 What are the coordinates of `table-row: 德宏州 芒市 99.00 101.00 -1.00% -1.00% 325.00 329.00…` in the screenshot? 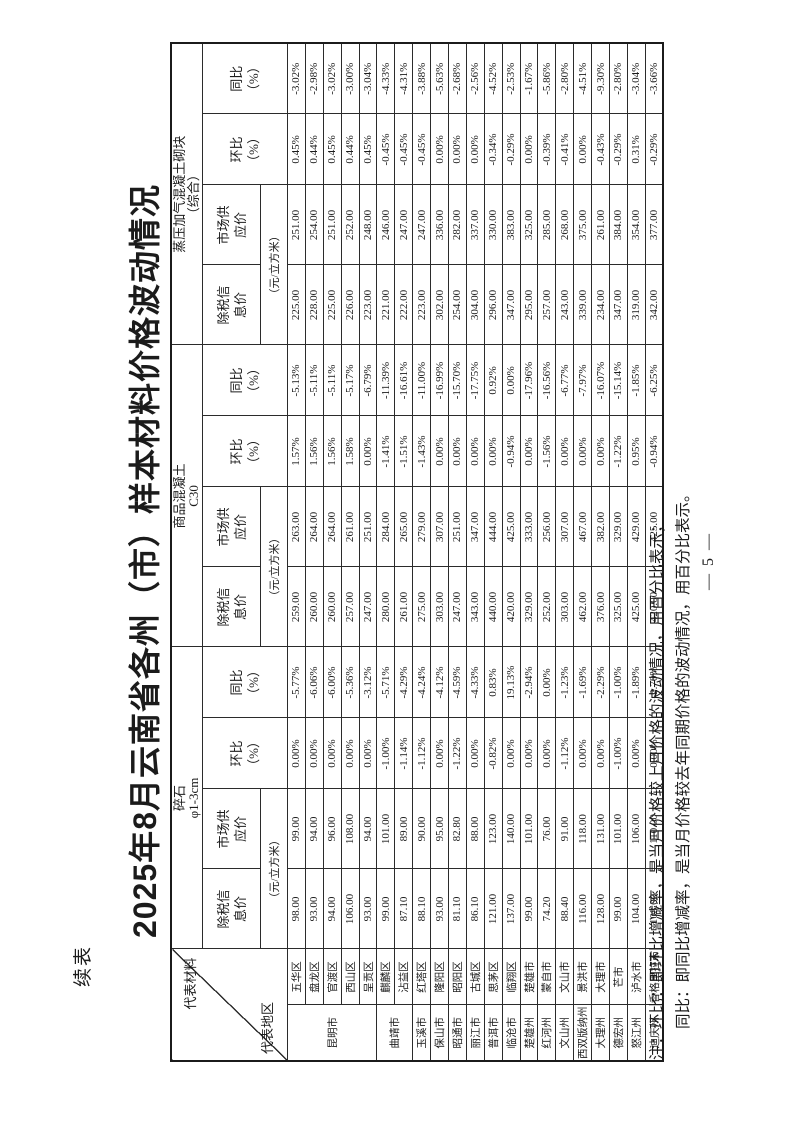 It's located at (618, 551).